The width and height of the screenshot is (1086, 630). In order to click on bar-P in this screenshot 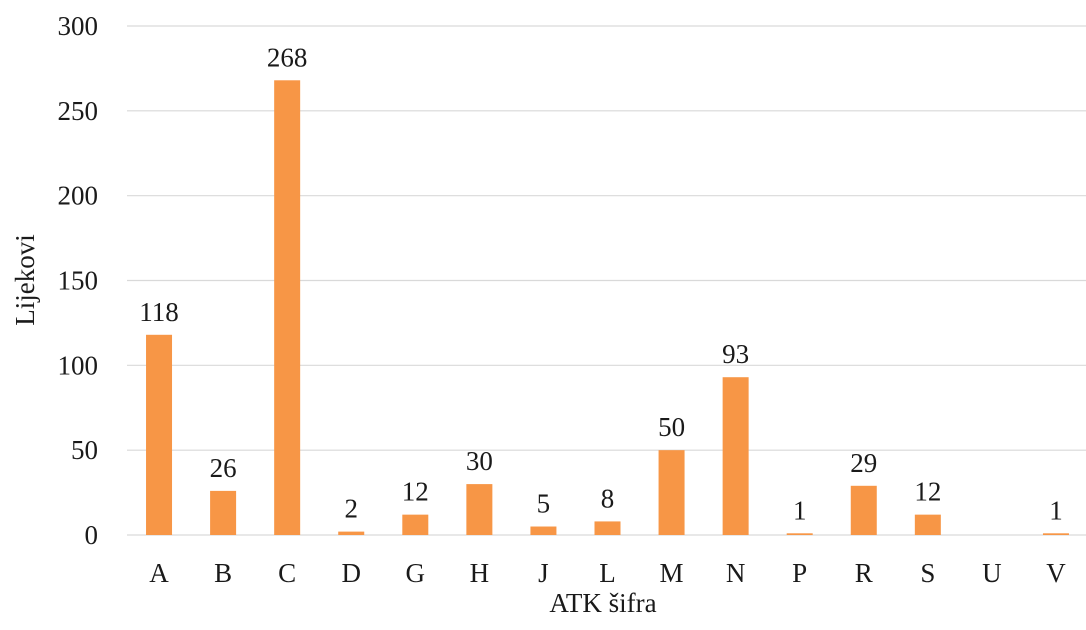, I will do `click(799, 534)`.